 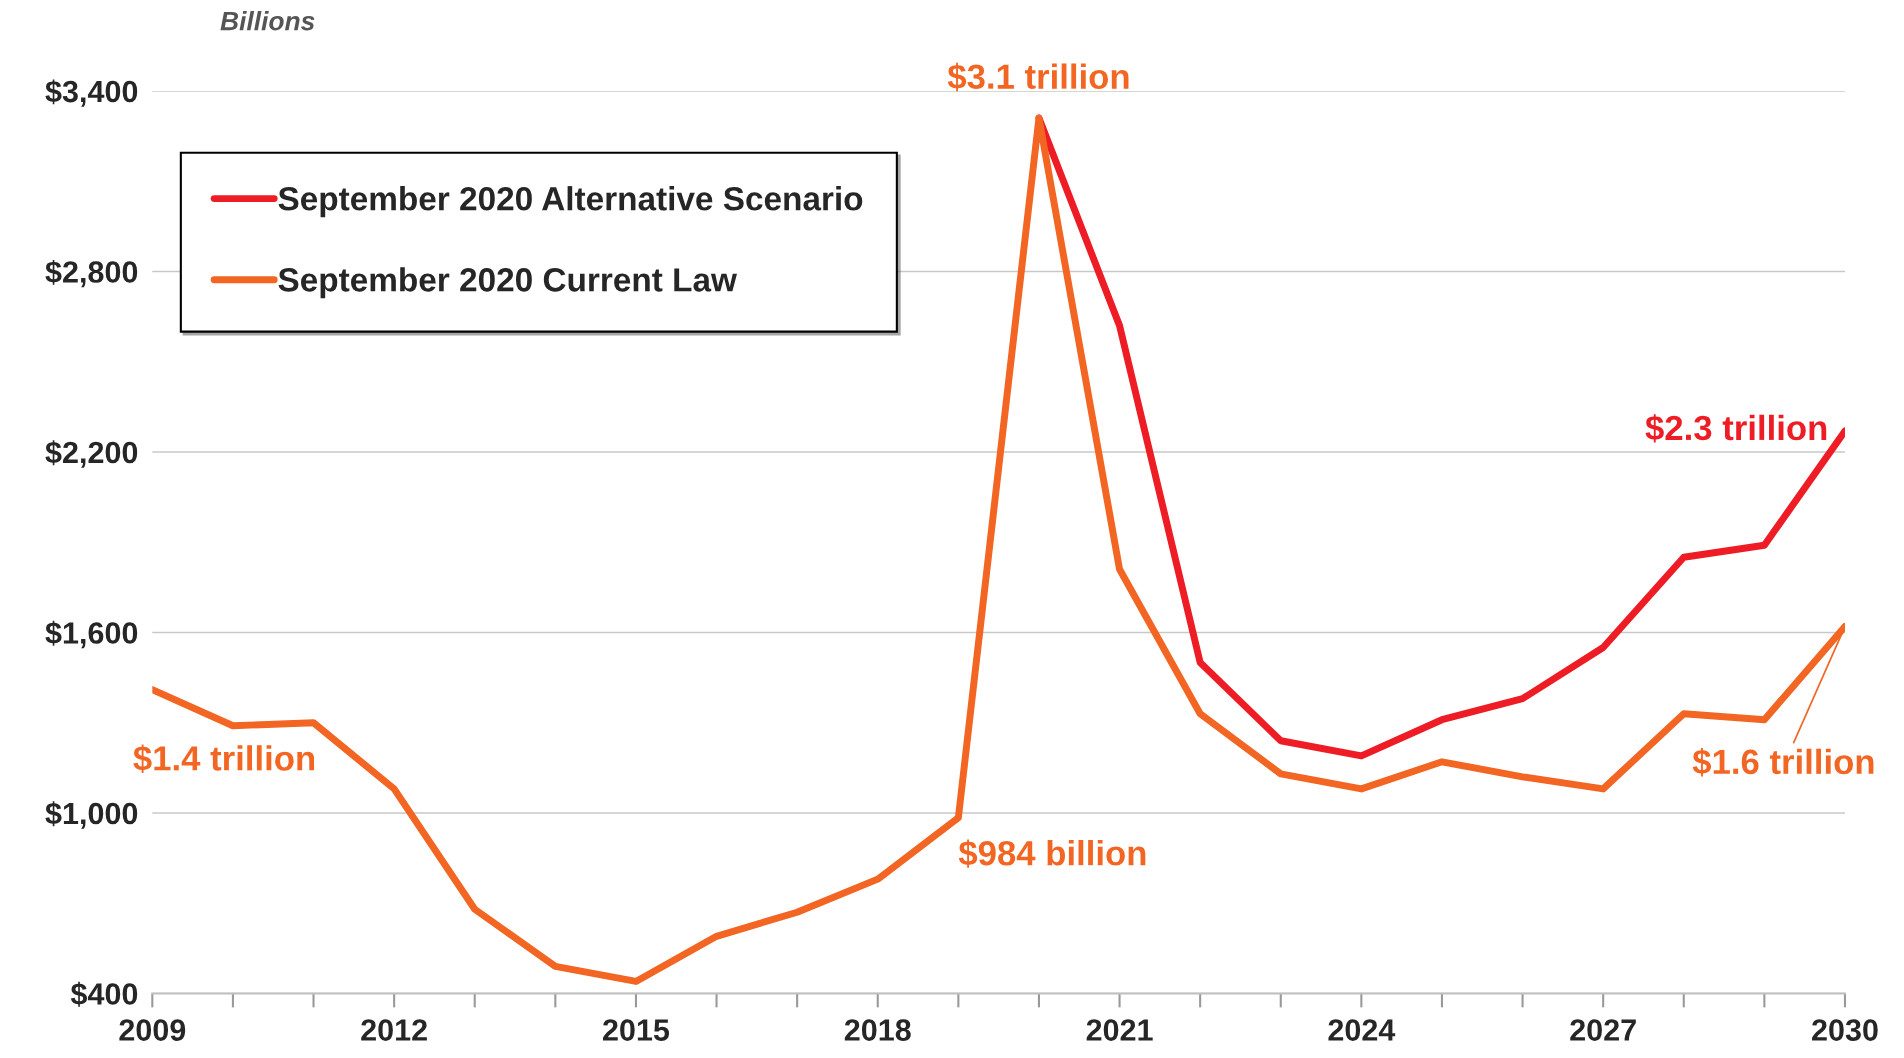 I want to click on x-tick-label: 2021, so click(x=1119, y=1030).